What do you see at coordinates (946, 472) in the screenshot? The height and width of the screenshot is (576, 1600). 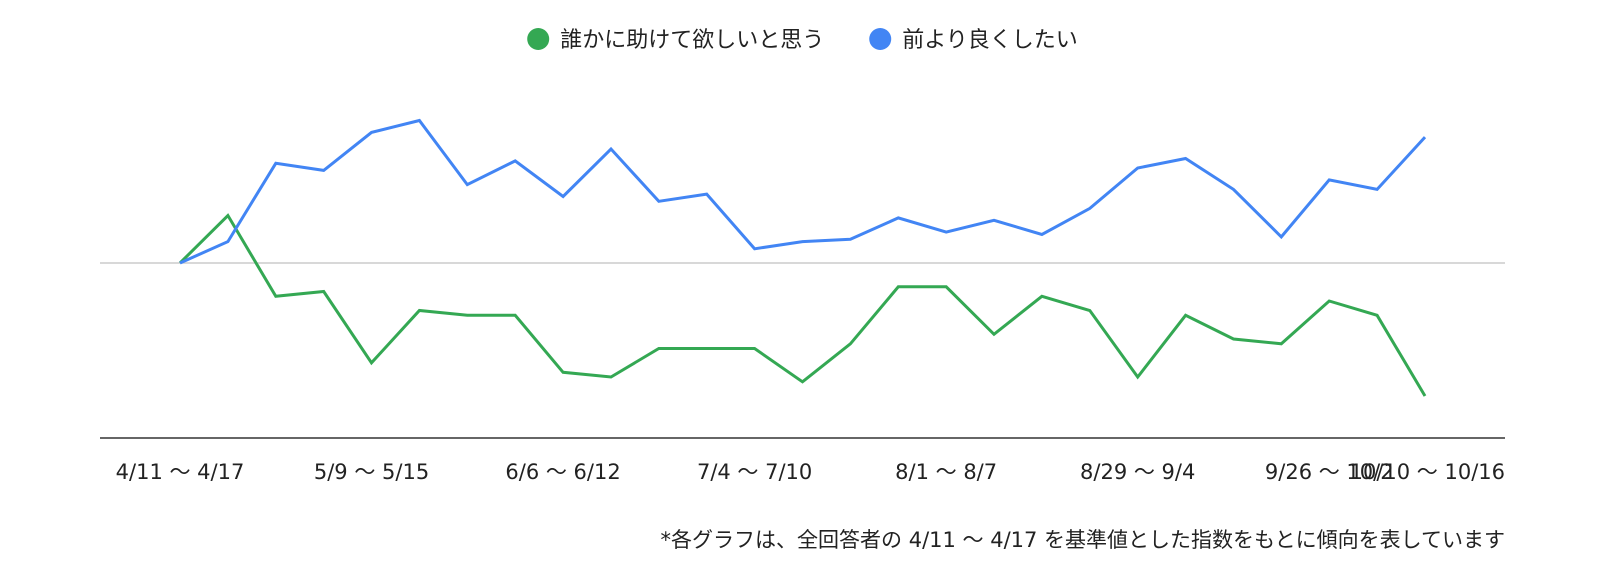 I see `x-tick-label: 8/1 〜 8/7` at bounding box center [946, 472].